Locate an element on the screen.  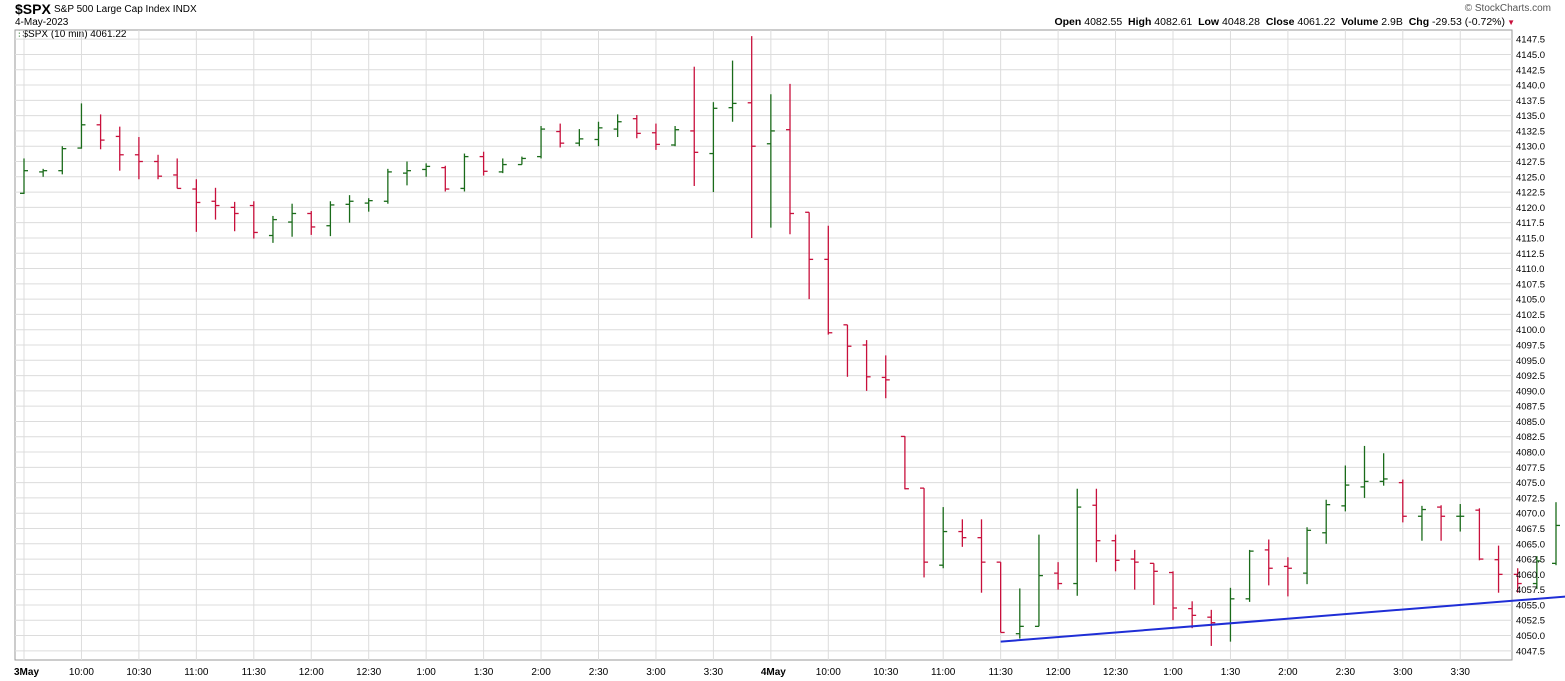
y-tick-label: 4057.5 is located at coordinates (1530, 590).